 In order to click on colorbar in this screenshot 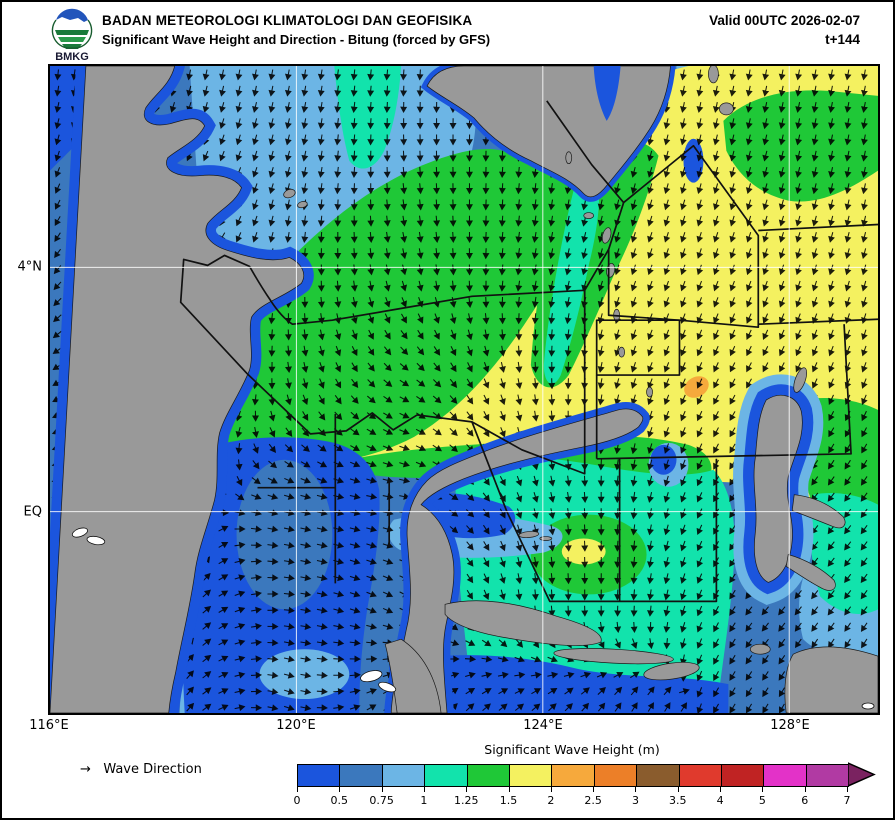, I will do `click(573, 775)`.